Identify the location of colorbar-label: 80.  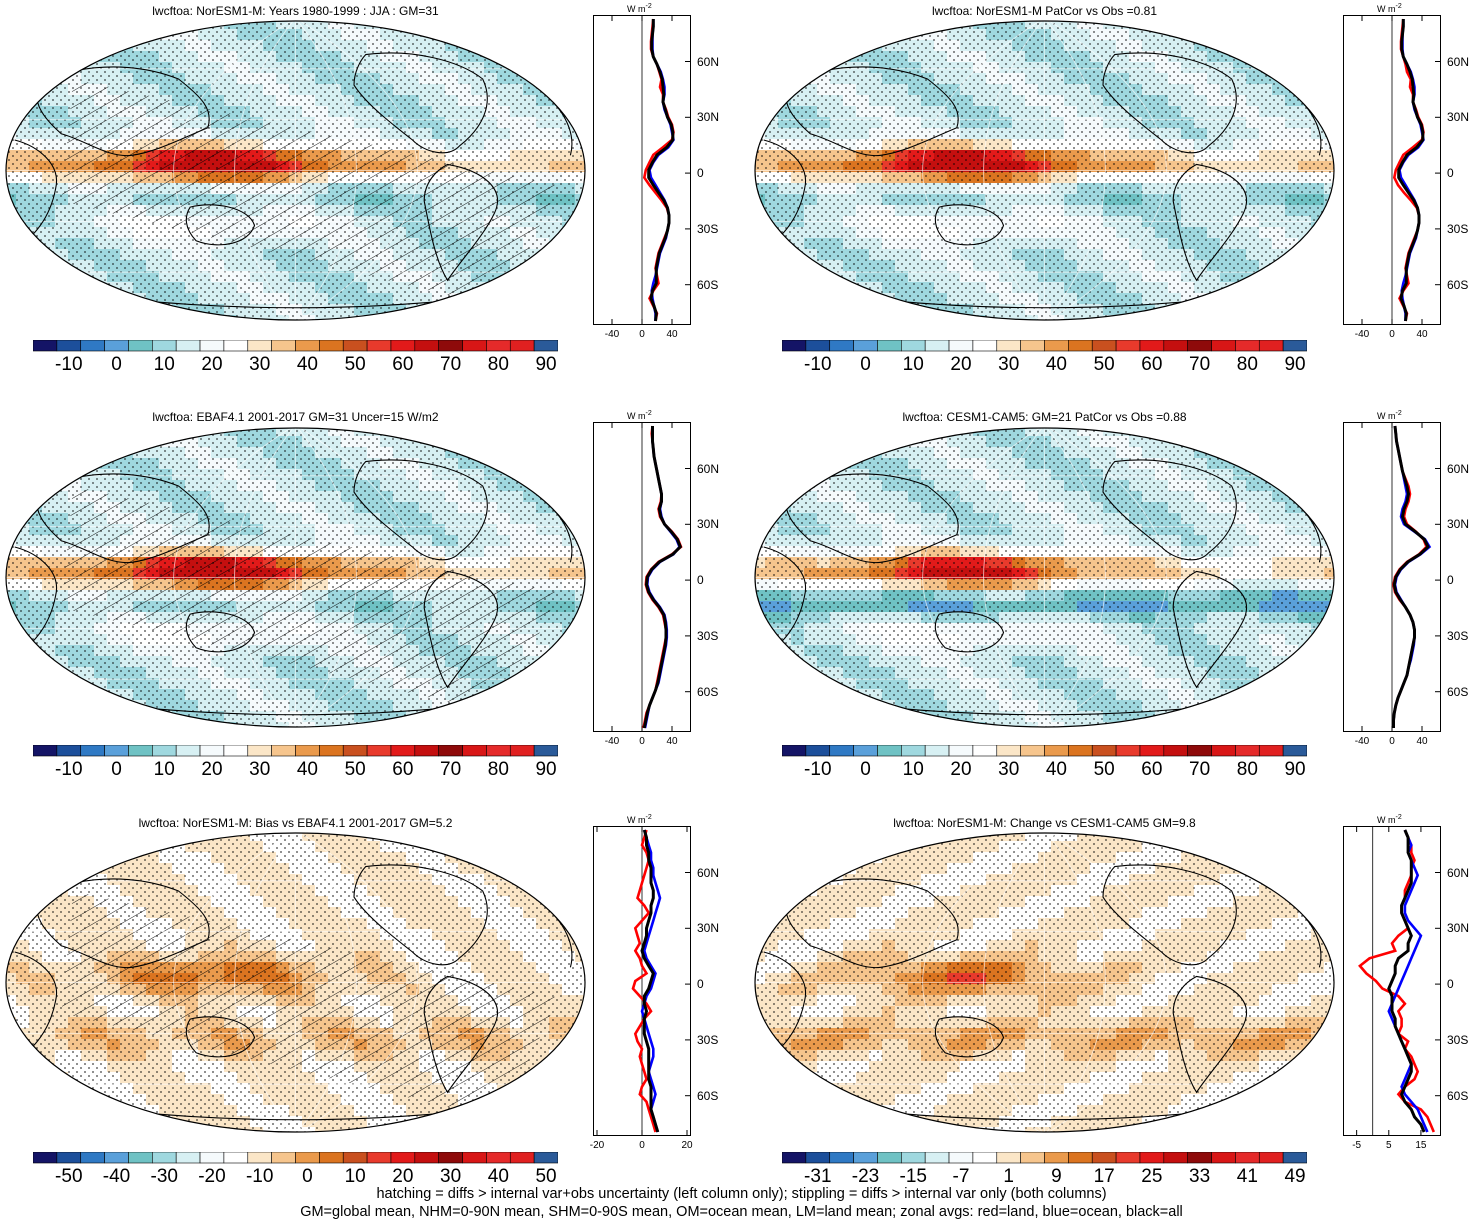
(498, 364).